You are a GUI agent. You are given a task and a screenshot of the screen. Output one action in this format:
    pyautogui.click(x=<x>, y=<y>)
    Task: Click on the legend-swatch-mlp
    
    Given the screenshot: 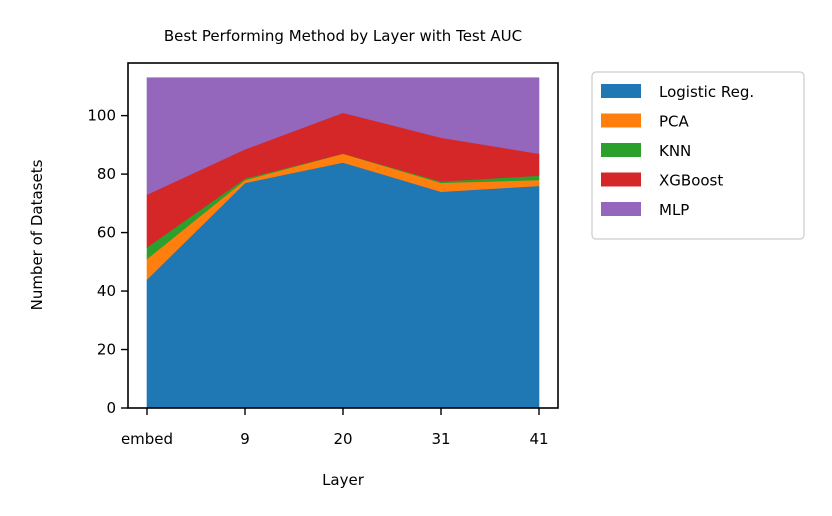 What is the action you would take?
    pyautogui.click(x=621, y=209)
    